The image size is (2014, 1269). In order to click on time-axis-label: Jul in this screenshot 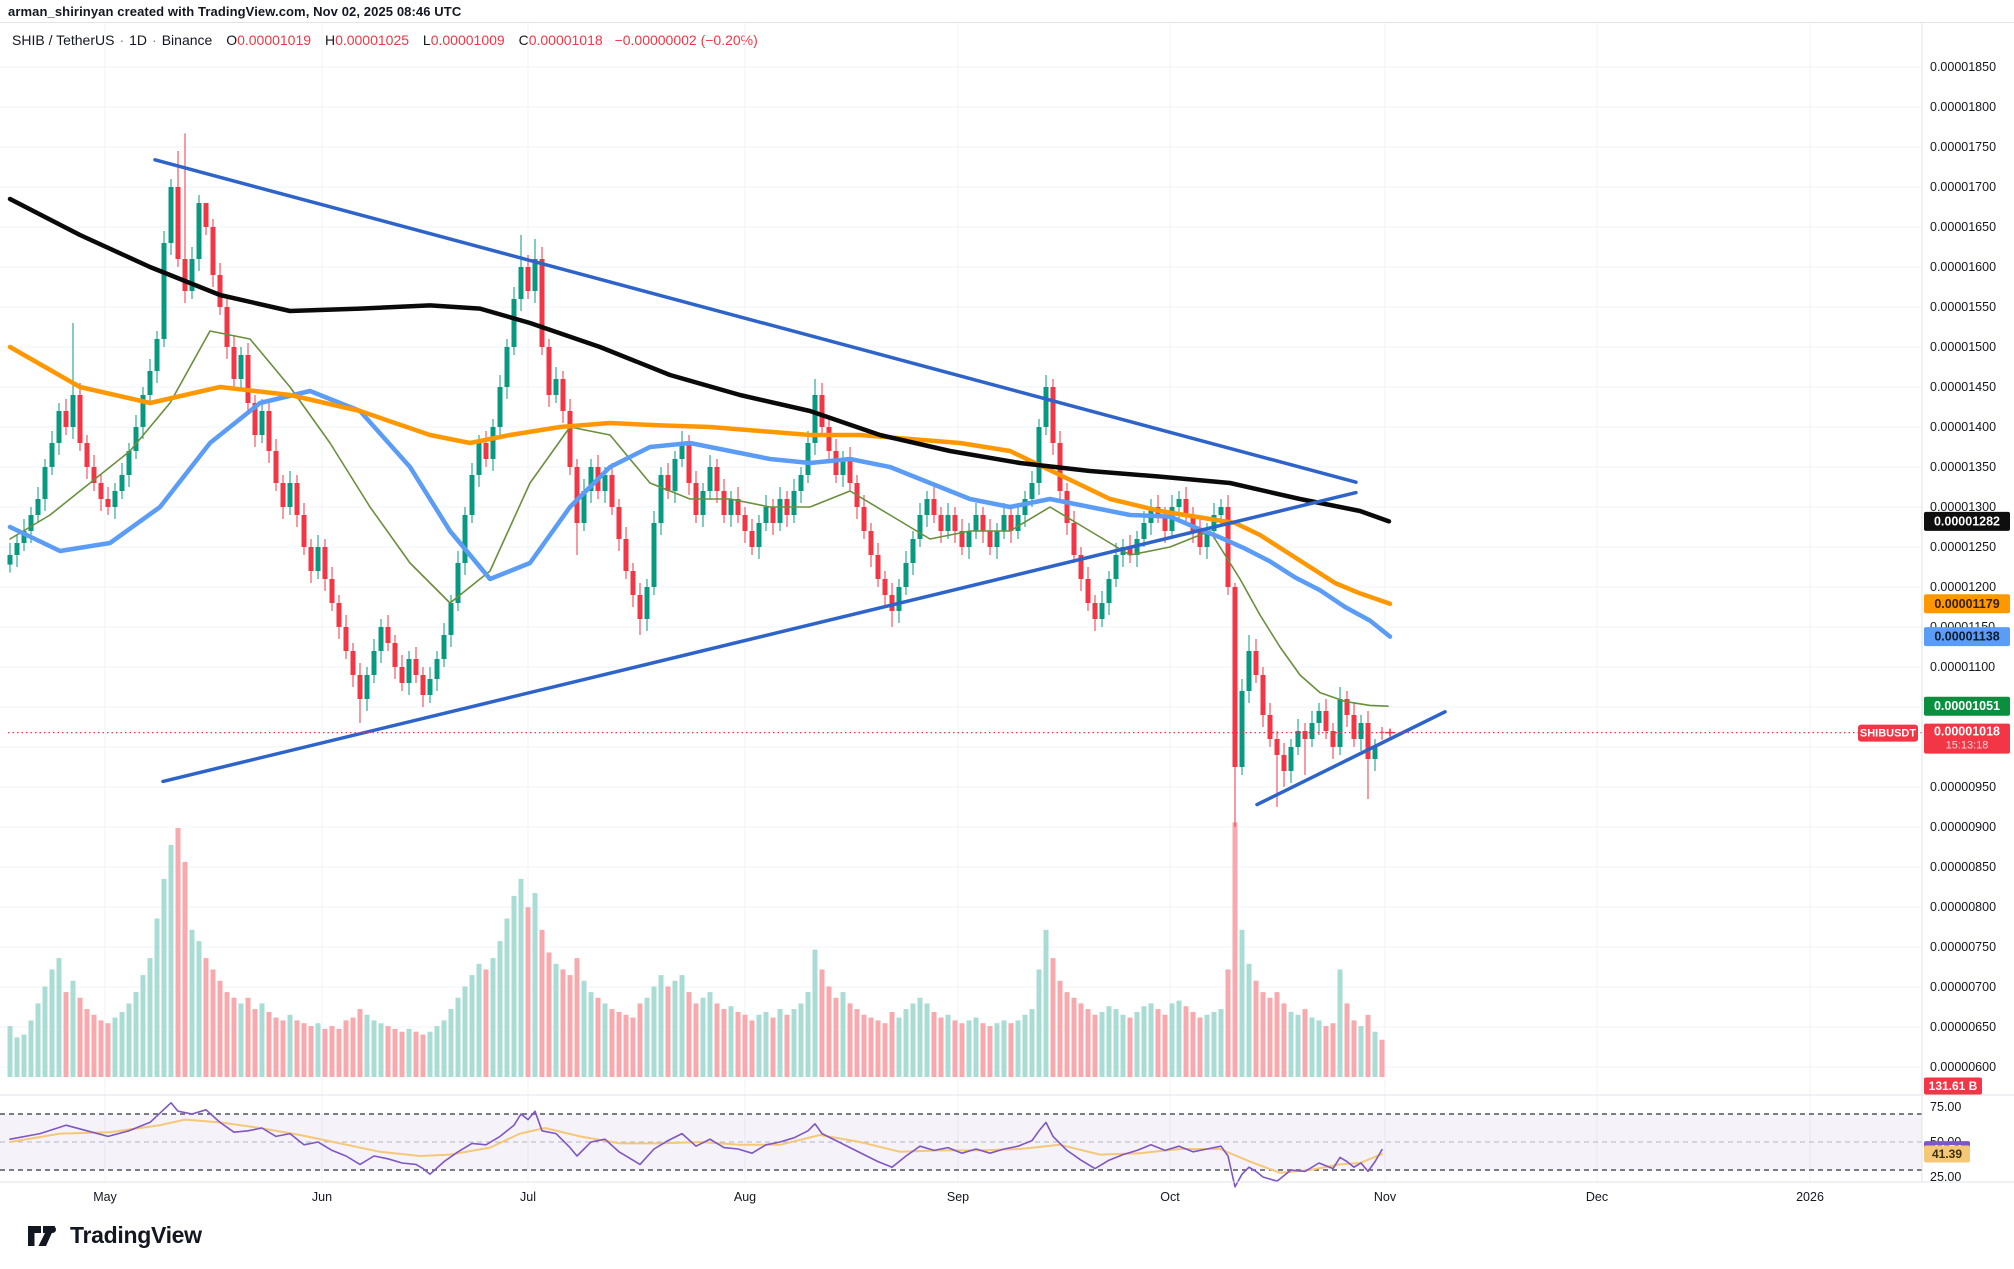, I will do `click(528, 1197)`.